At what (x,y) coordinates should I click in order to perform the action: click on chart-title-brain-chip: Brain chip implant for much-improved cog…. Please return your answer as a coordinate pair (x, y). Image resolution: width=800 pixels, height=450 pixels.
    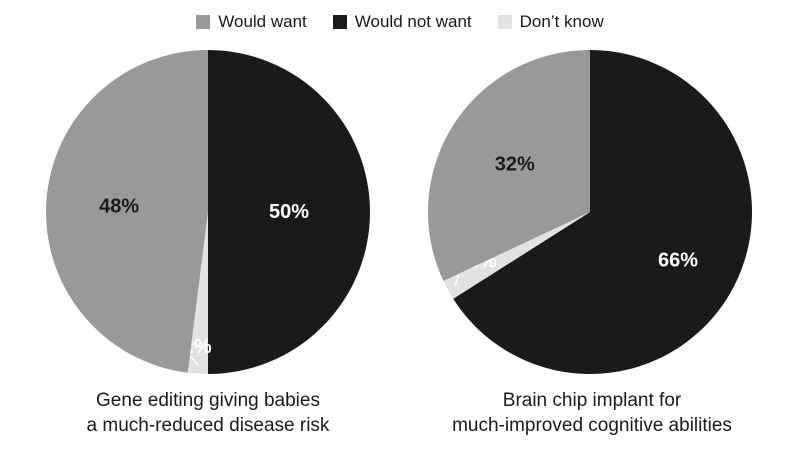
    Looking at the image, I should click on (592, 413).